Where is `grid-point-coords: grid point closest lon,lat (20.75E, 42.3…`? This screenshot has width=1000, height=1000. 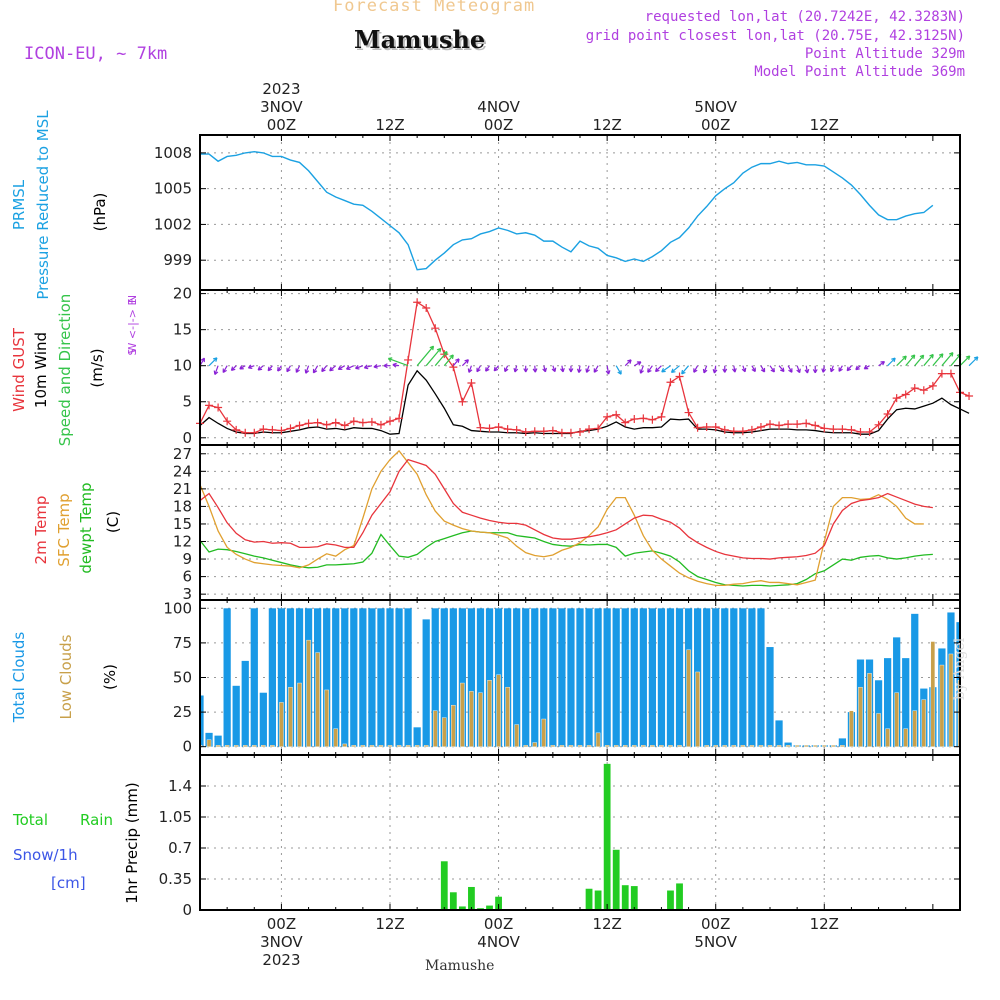
grid-point-coords: grid point closest lon,lat (20.75E, 42.3… is located at coordinates (775, 36).